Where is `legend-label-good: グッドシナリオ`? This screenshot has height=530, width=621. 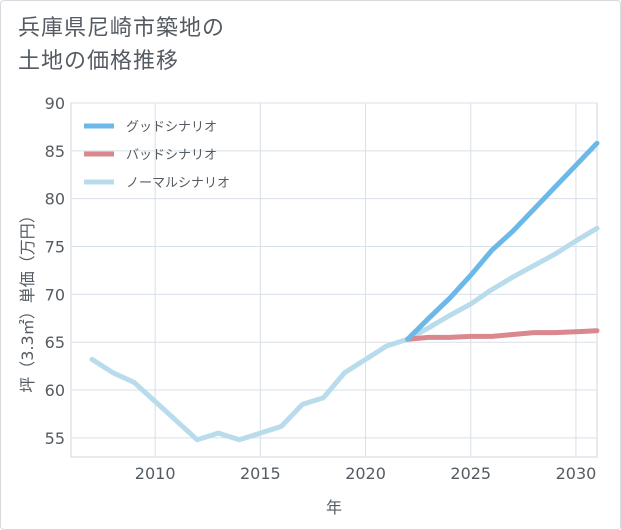 legend-label-good: グッドシナリオ is located at coordinates (171, 127).